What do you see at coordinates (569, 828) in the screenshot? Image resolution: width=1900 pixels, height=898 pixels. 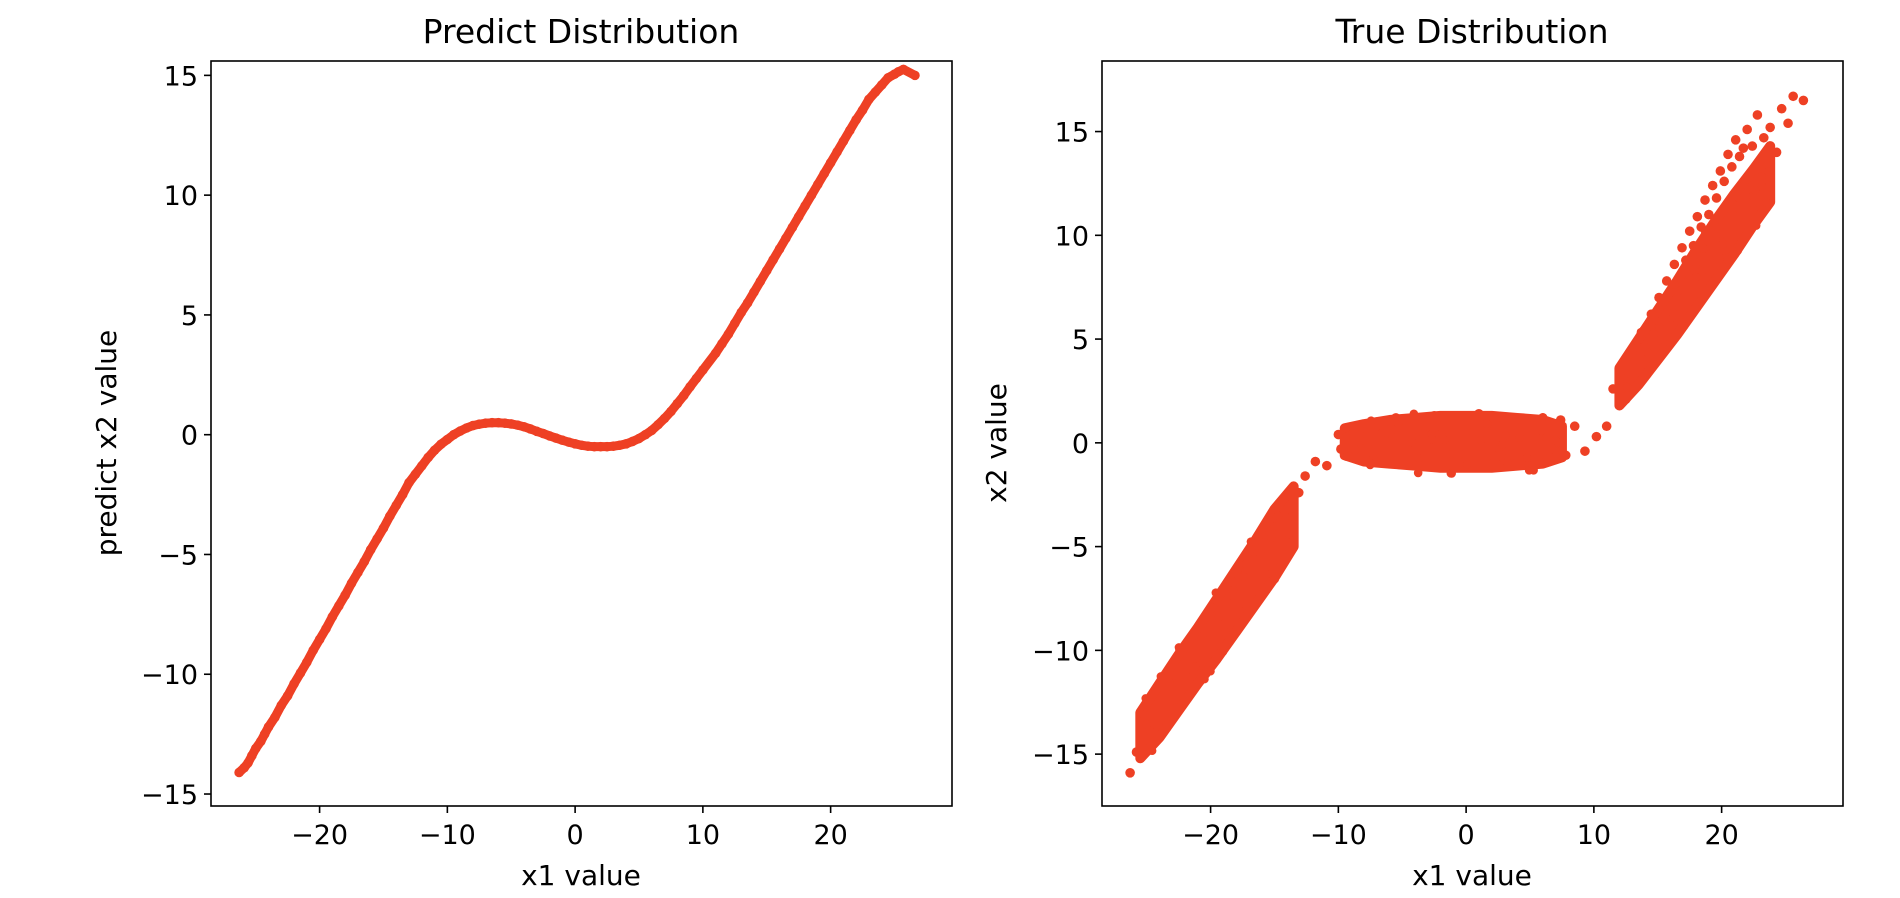 I see `x-axis-ticks: −20 −10 0 10 20` at bounding box center [569, 828].